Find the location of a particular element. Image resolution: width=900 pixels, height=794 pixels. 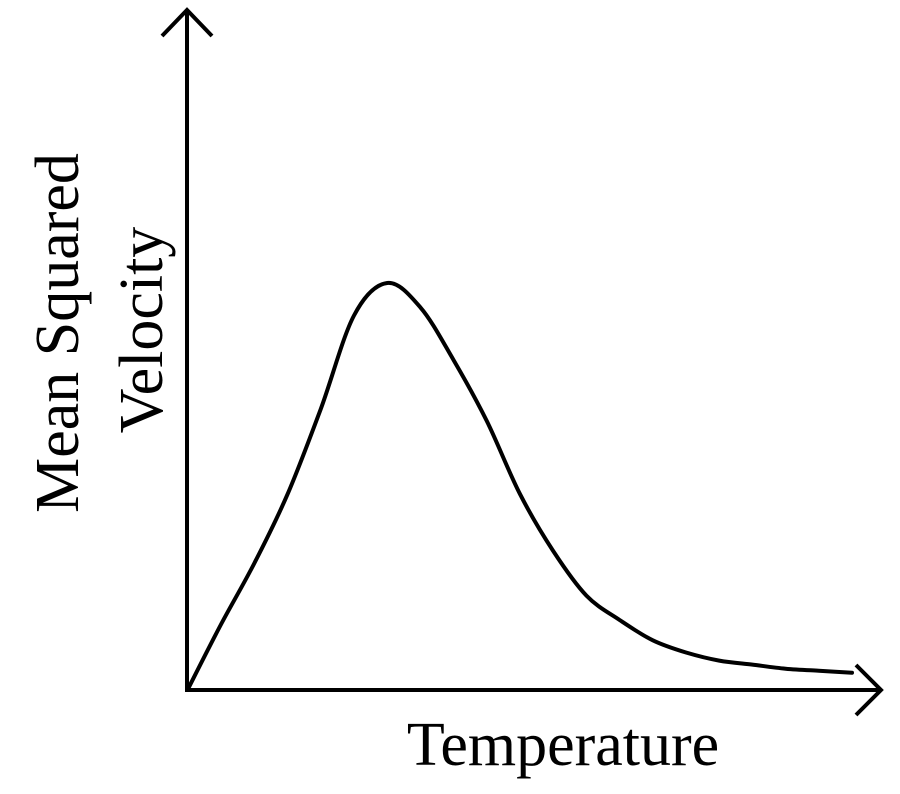

y-axis-arrowhead is located at coordinates (187, 22).